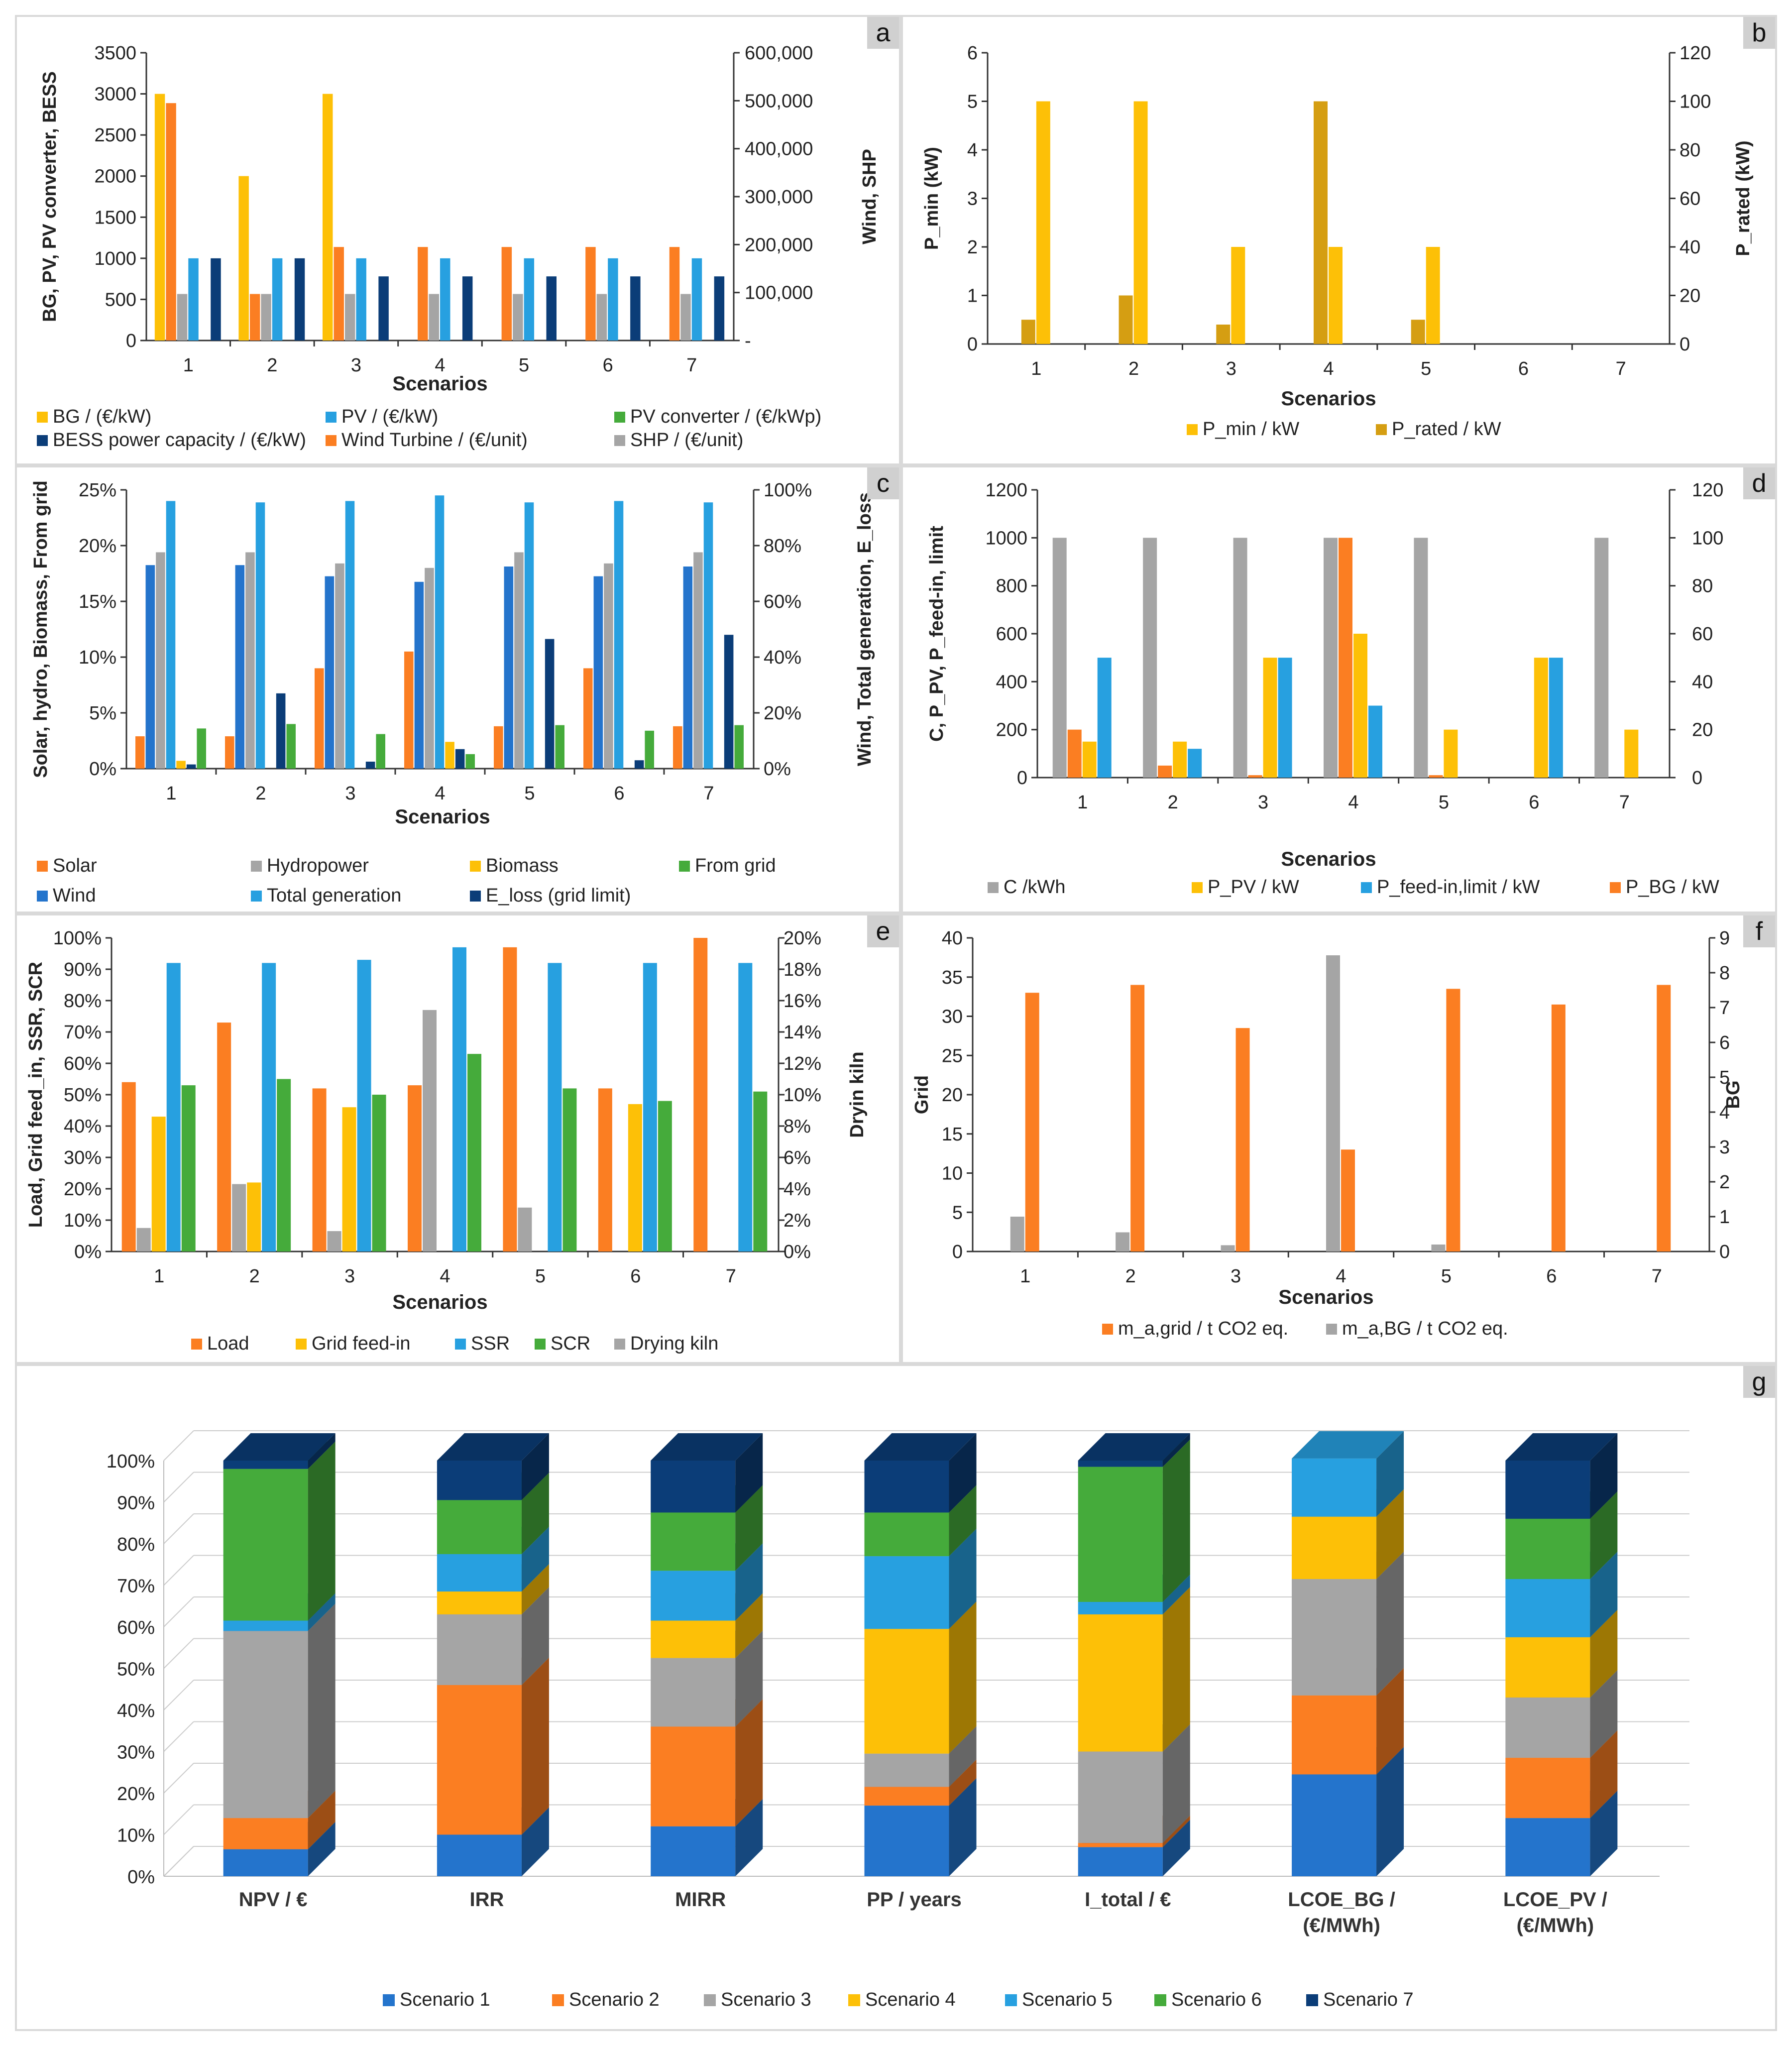  Describe the element at coordinates (921, 1094) in the screenshot. I see `y-axis-title: Grid` at that location.